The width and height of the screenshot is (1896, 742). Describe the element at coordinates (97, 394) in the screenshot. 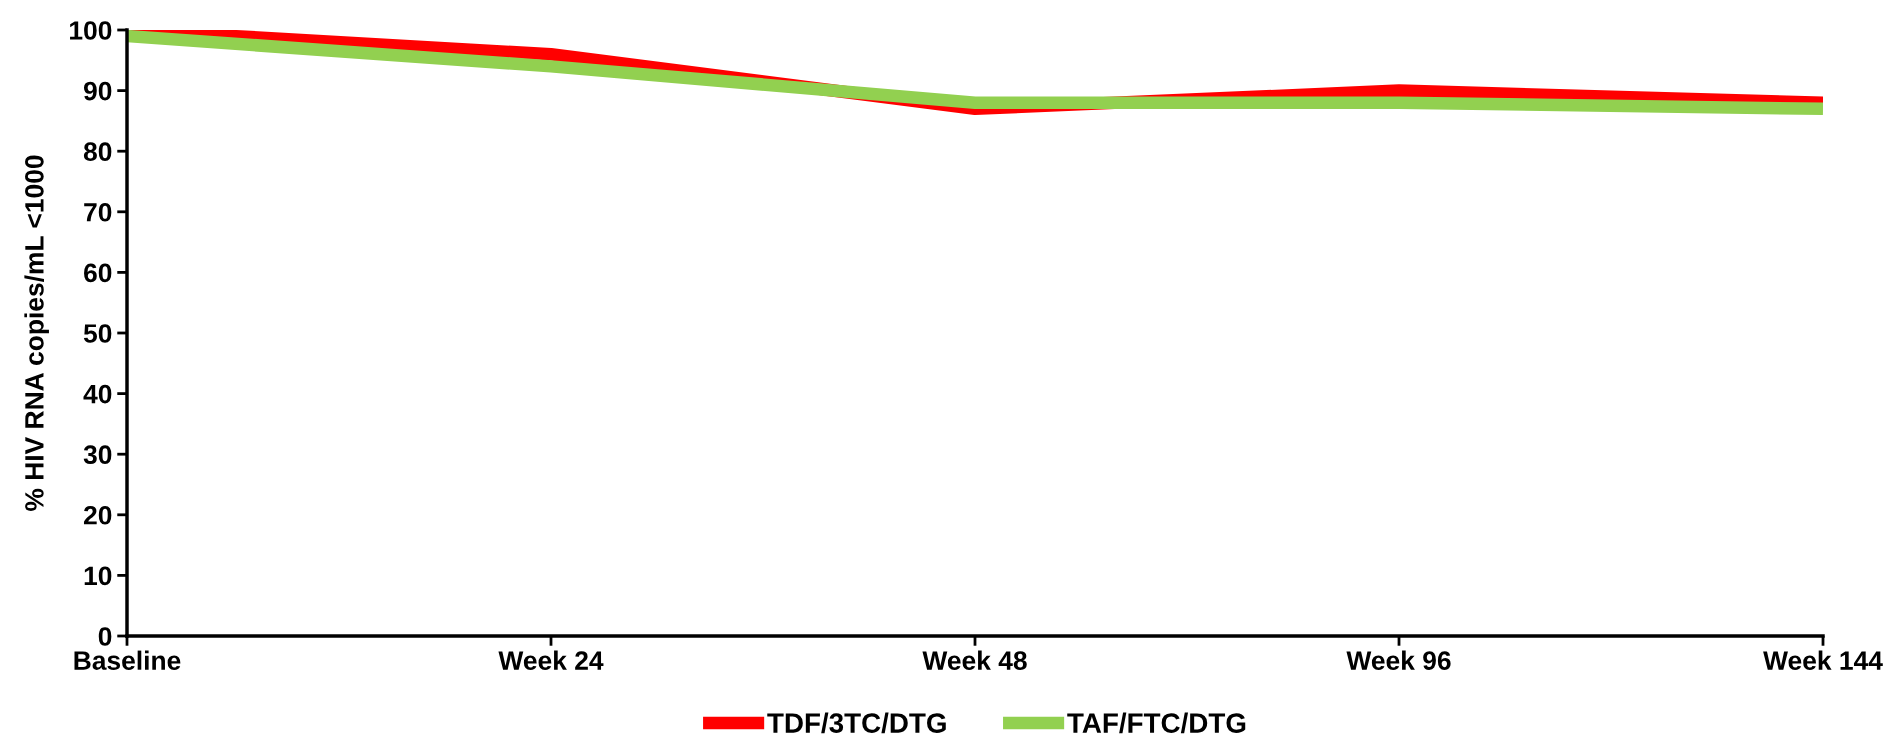

I see `y-tick-label: 40` at that location.